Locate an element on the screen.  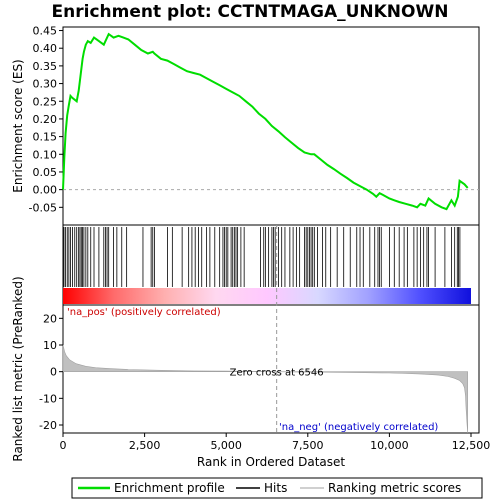
legend-hits-label: Hits is located at coordinates (275, 488).